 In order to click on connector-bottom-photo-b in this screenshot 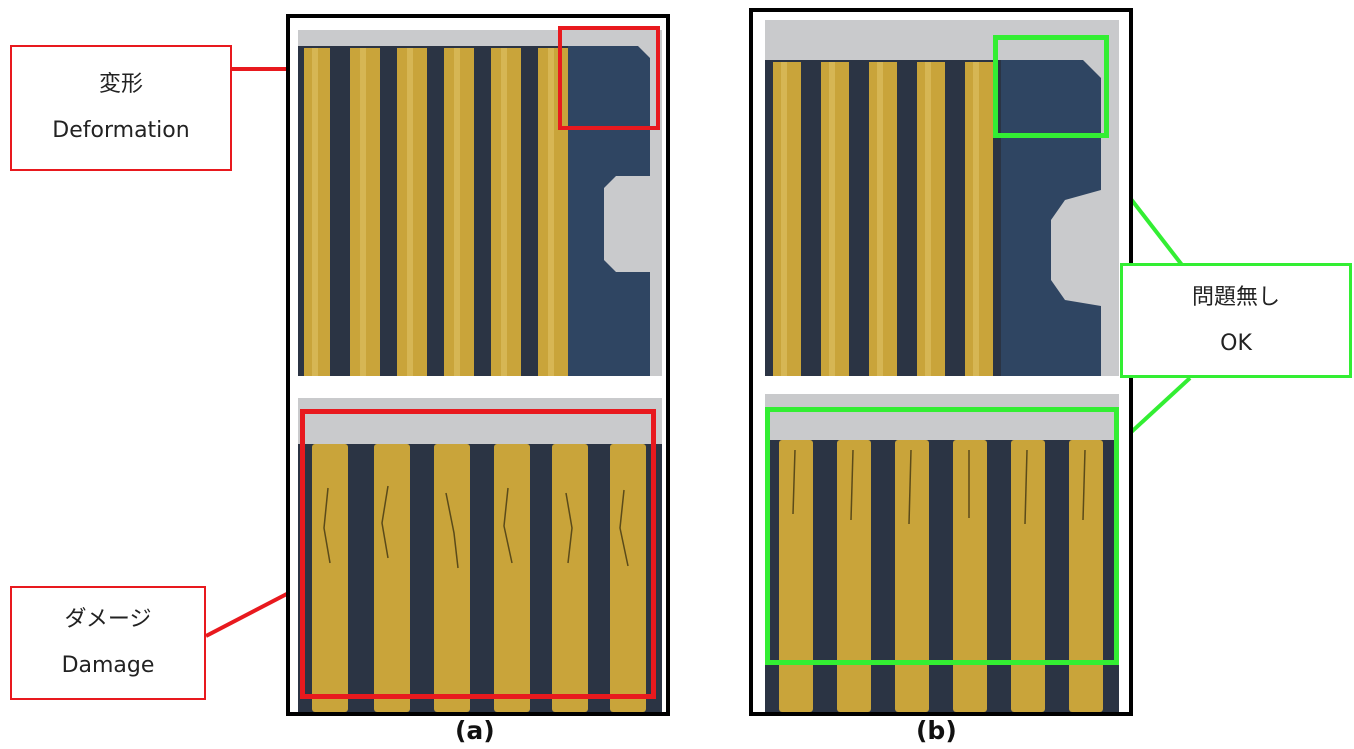, I will do `click(942, 553)`.